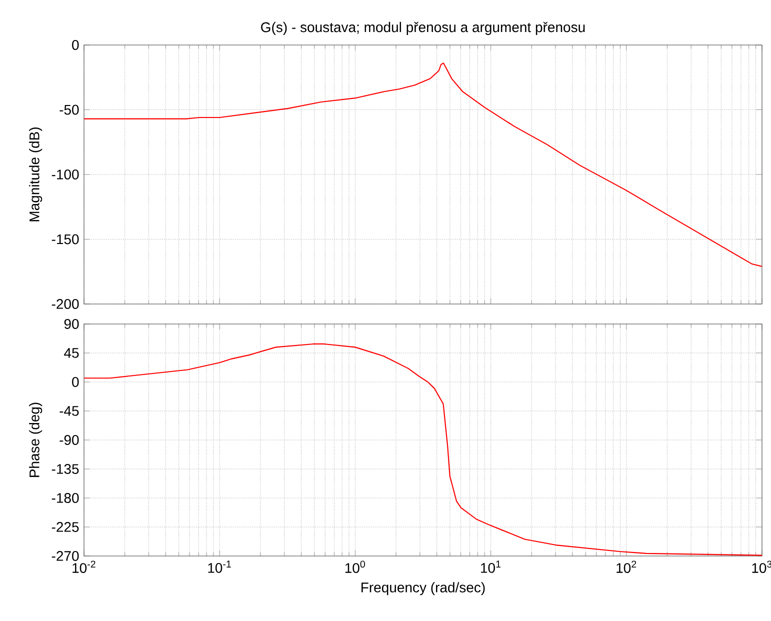 Image resolution: width=771 pixels, height=621 pixels. I want to click on y-tick-label: -225, so click(65, 527).